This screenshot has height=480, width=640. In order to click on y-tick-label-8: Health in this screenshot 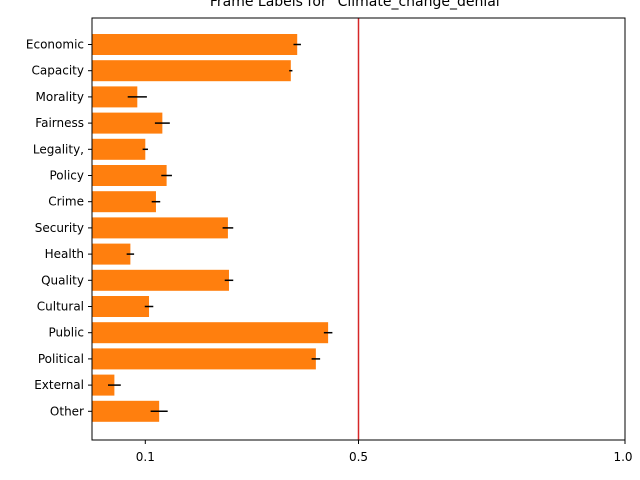, I will do `click(64, 254)`.